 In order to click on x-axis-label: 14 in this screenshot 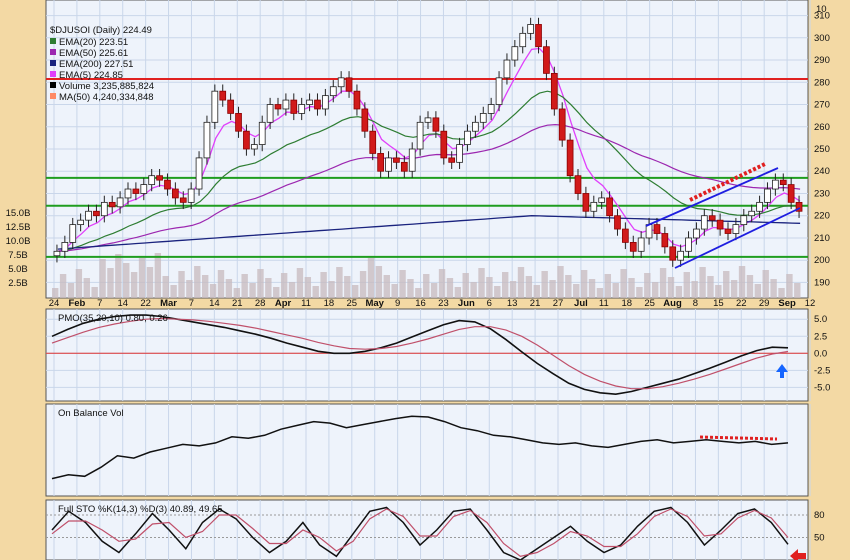, I will do `click(122, 303)`.